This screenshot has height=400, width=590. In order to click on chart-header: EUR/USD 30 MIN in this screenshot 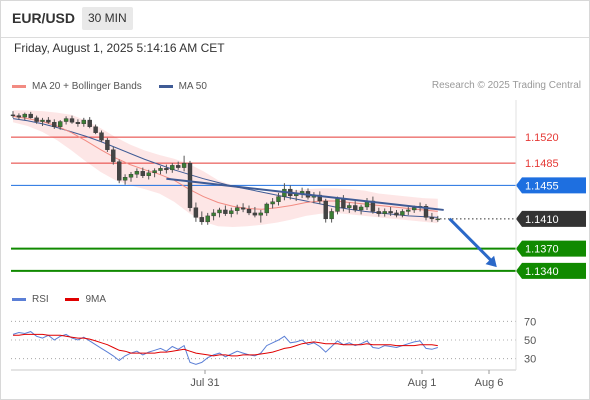, I will do `click(295, 19)`.